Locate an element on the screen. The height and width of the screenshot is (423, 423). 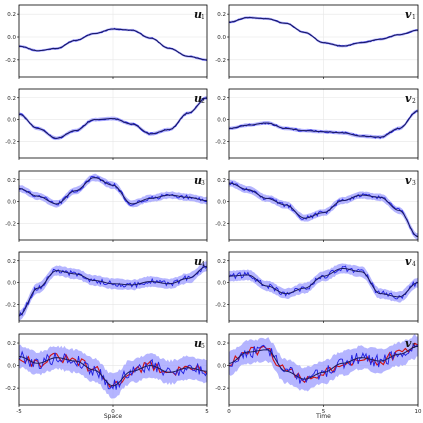
panel-v3: 0.2 0.0 -0.2 v 3 is located at coordinates (317, 206).